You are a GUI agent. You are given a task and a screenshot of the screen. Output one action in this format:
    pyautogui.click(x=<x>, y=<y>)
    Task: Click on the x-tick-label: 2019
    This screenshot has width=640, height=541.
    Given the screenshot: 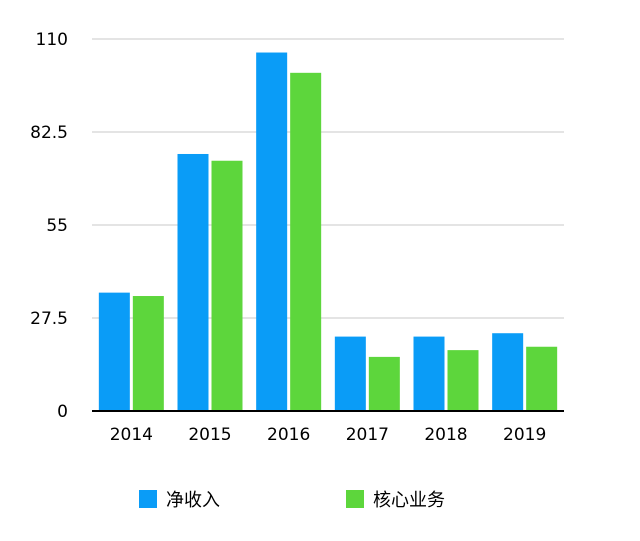 What is the action you would take?
    pyautogui.click(x=524, y=435)
    